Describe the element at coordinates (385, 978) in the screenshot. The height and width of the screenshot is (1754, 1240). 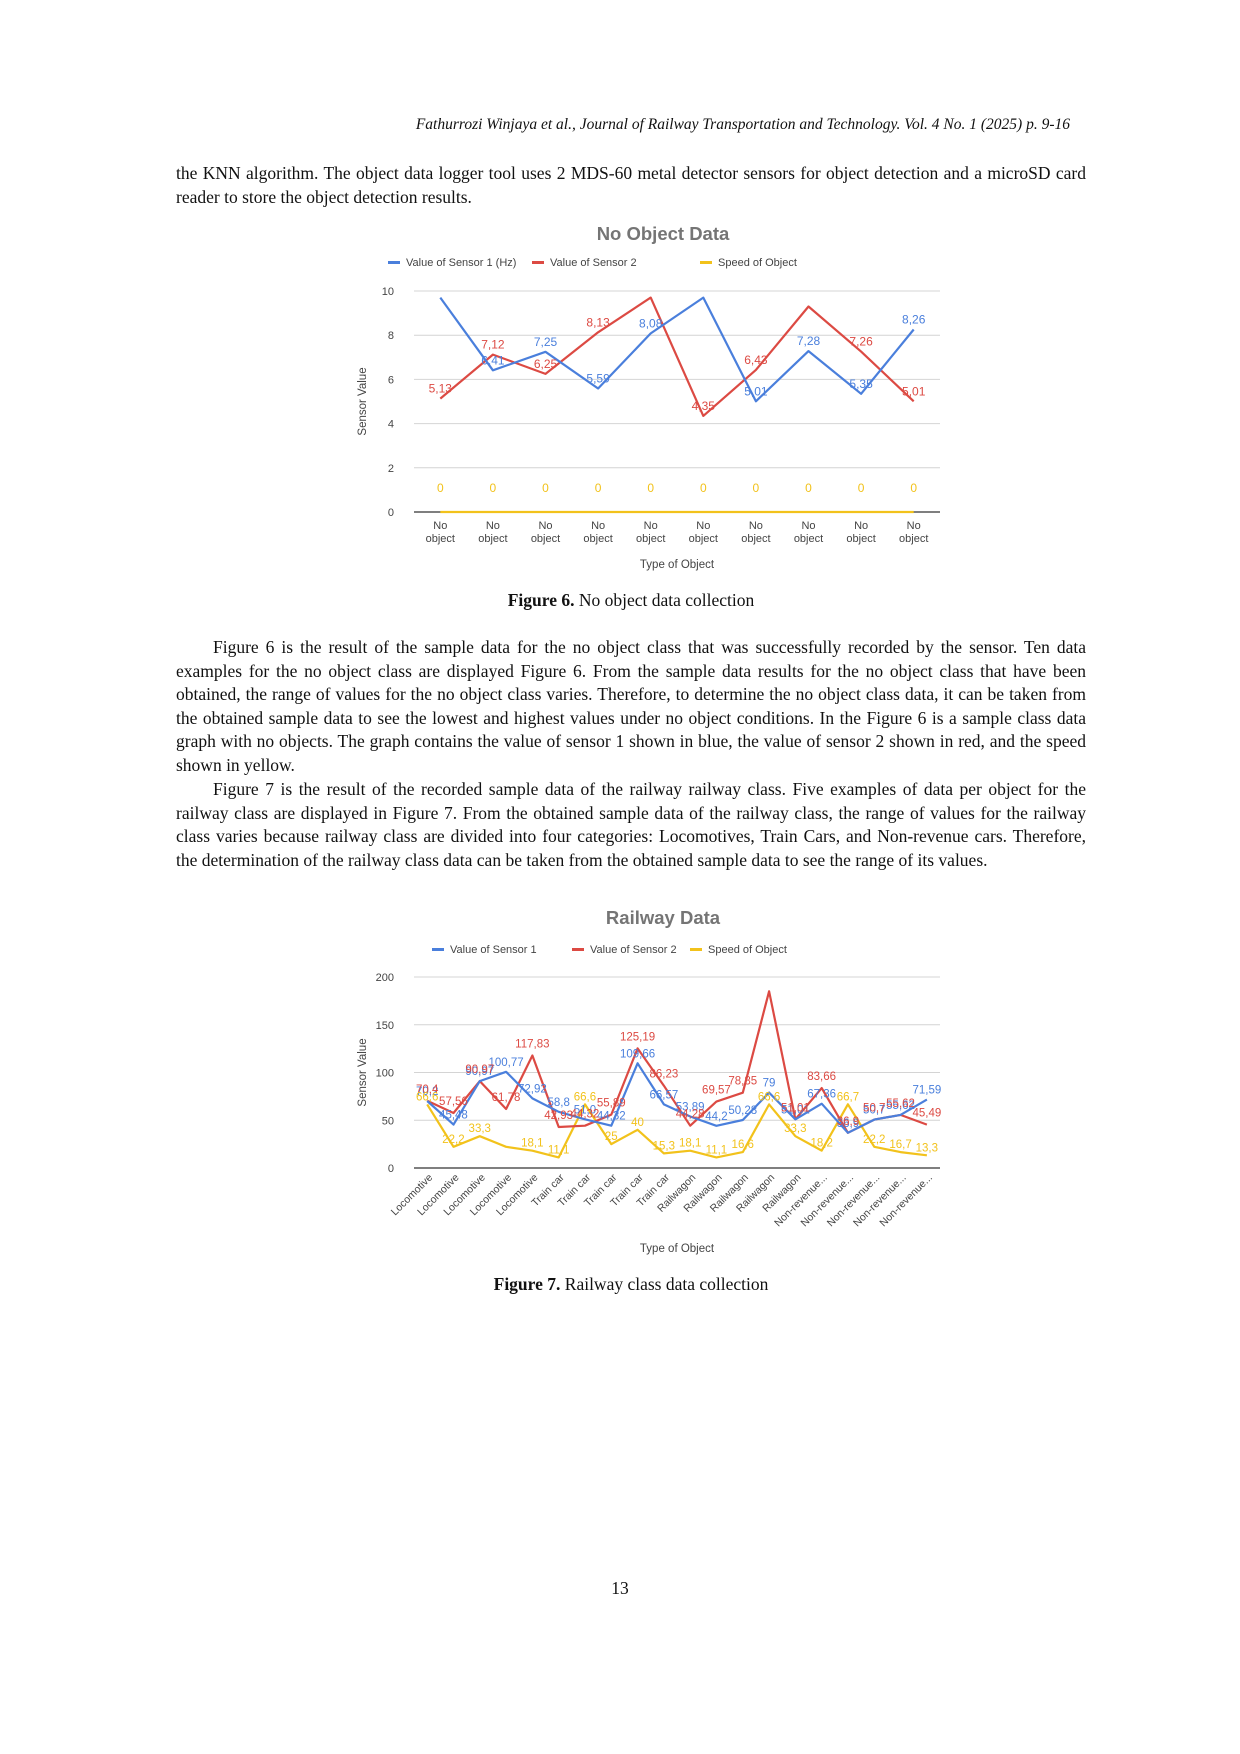
I see `y-tick-label: 200` at that location.